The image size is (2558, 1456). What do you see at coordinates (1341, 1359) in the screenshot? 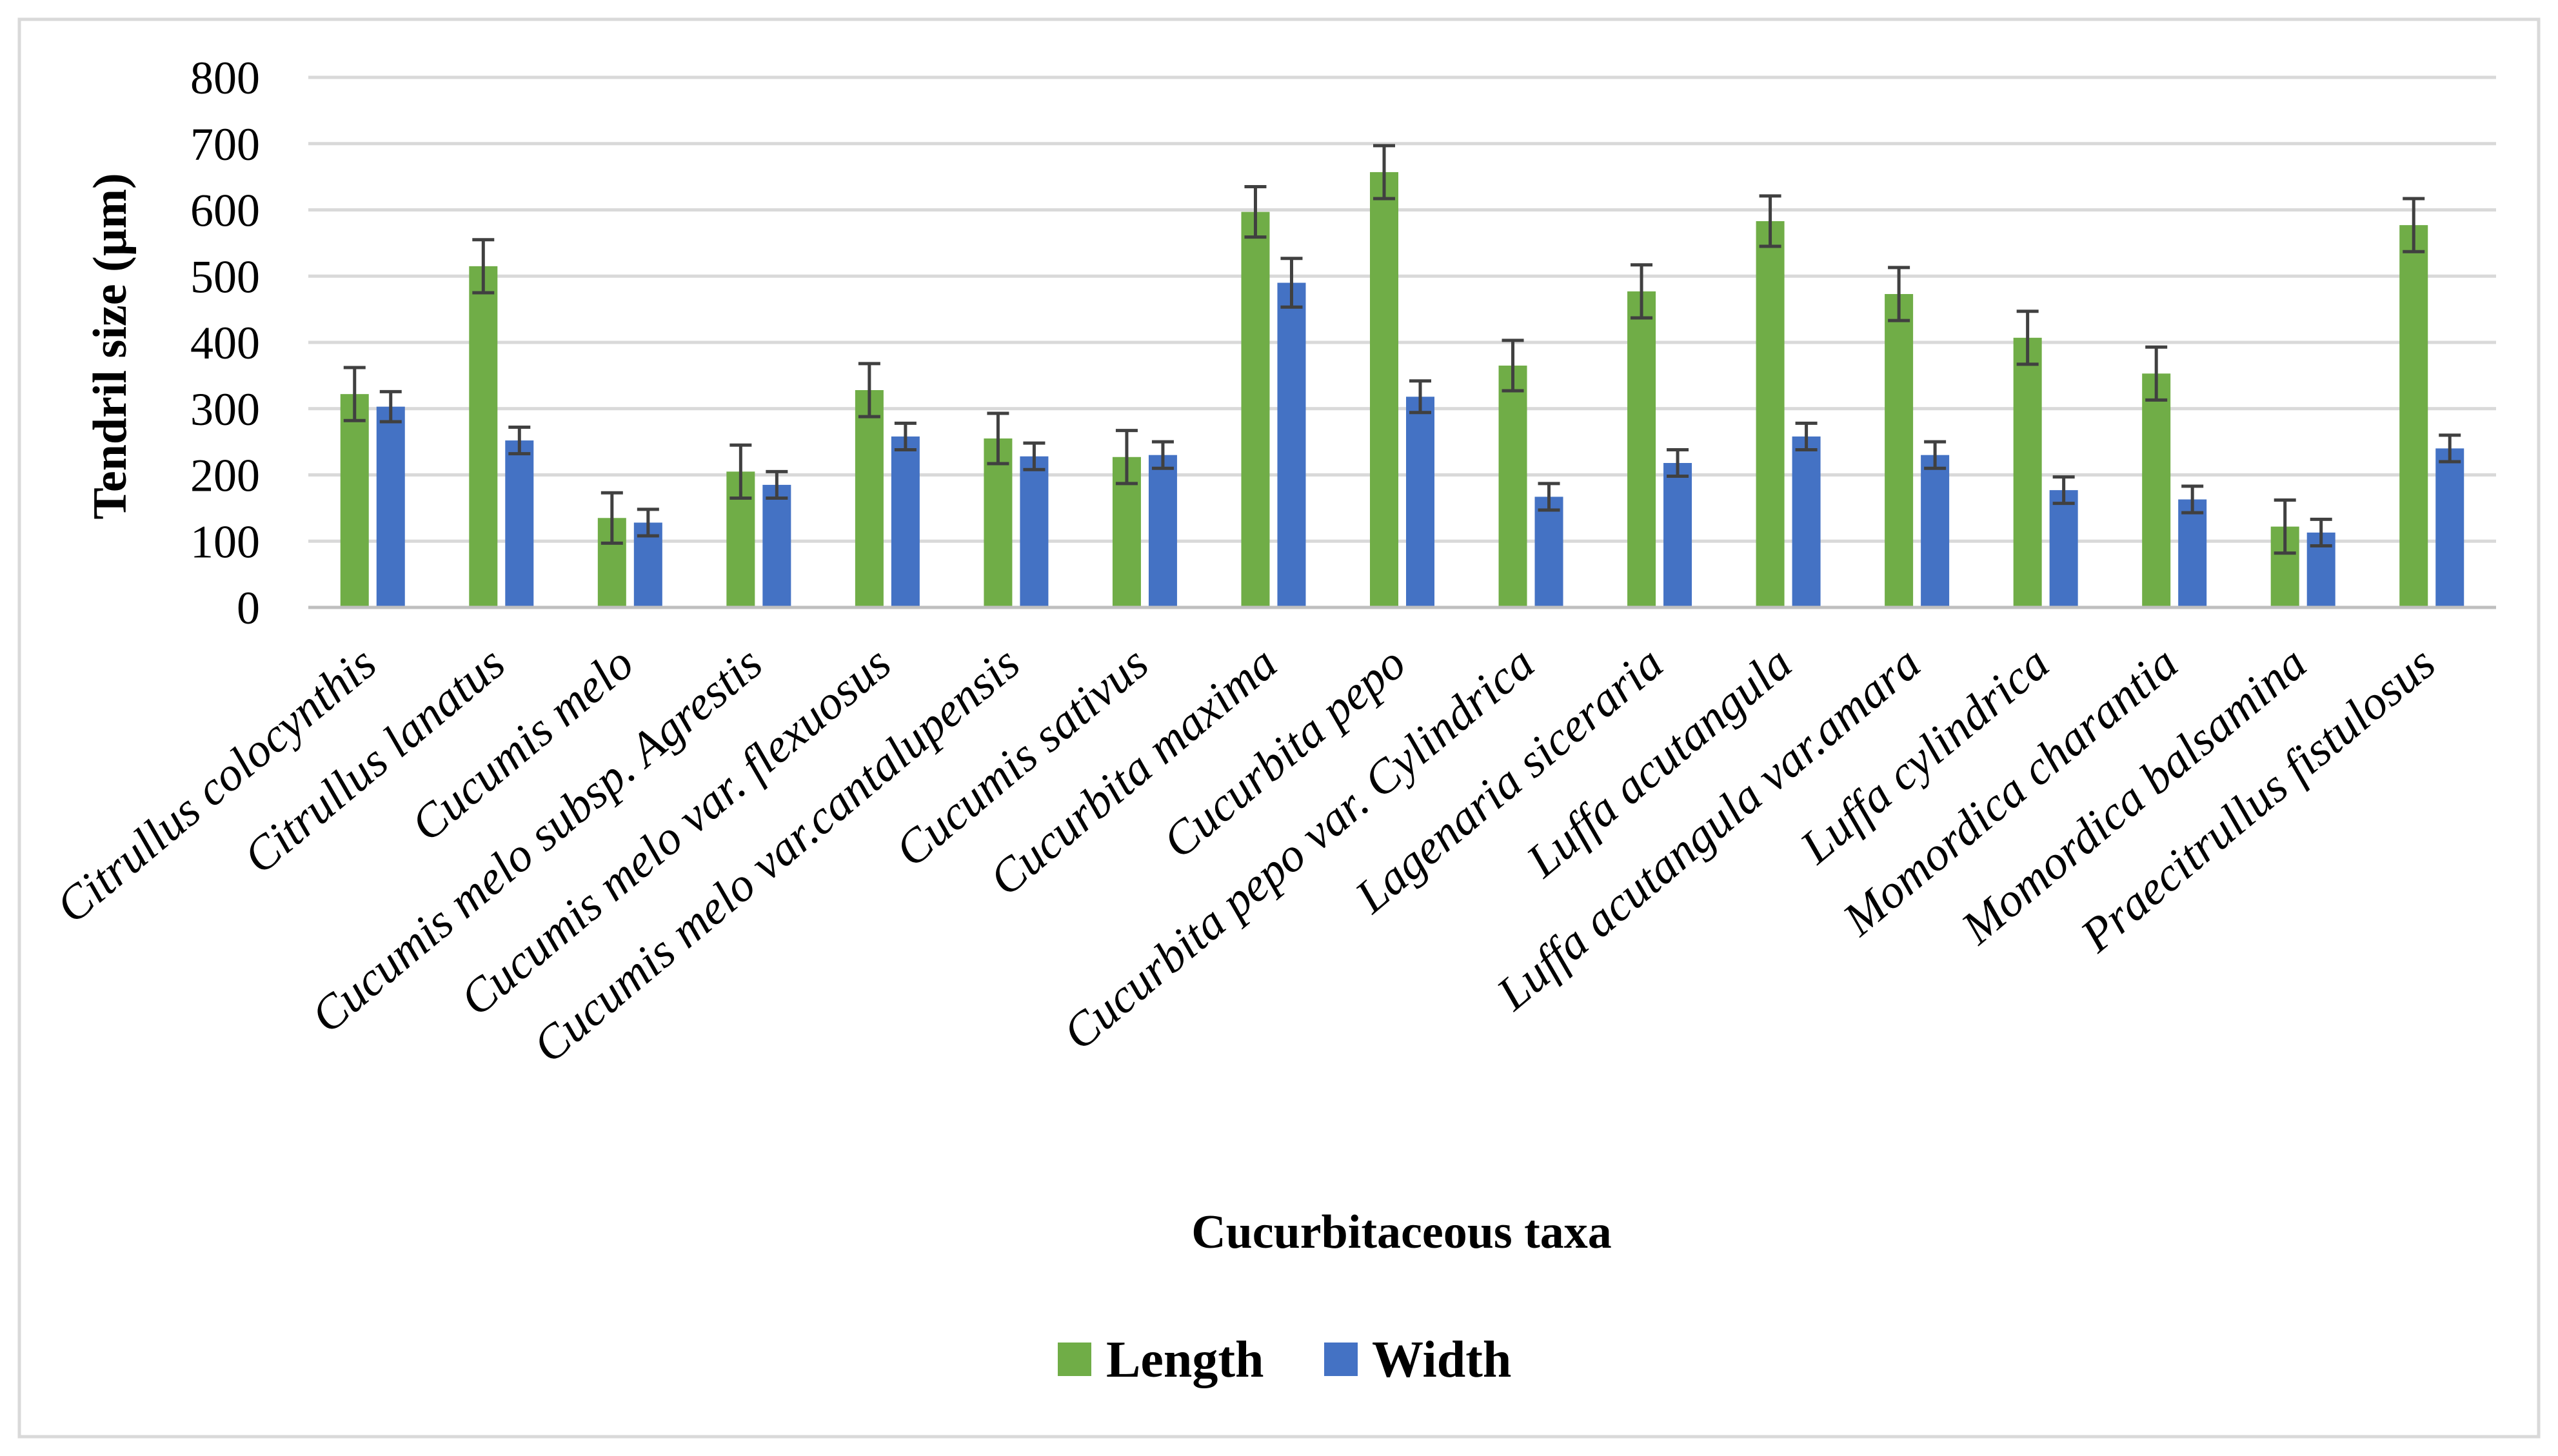
I see `legend-swatch-width` at bounding box center [1341, 1359].